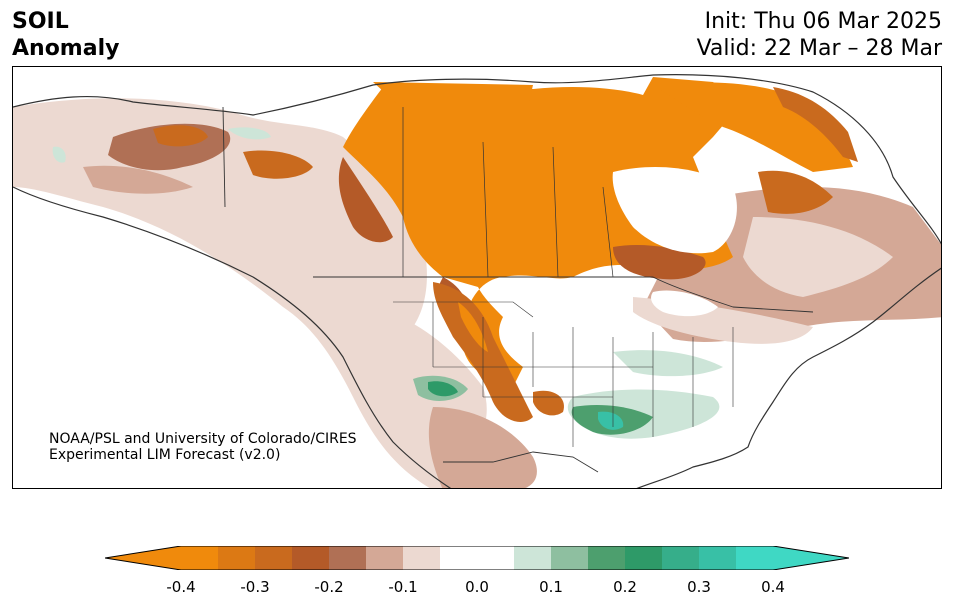  What do you see at coordinates (773, 587) in the screenshot?
I see `colorbar-tick-label: 0.4` at bounding box center [773, 587].